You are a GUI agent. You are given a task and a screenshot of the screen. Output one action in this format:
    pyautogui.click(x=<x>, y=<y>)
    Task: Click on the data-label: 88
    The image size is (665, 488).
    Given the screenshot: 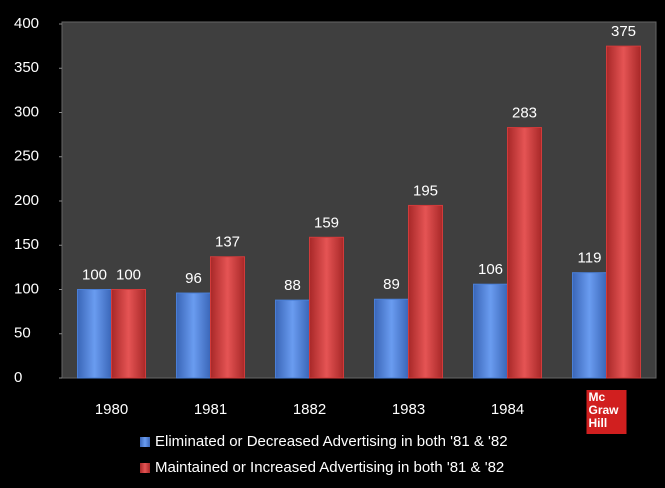 What is the action you would take?
    pyautogui.click(x=292, y=285)
    